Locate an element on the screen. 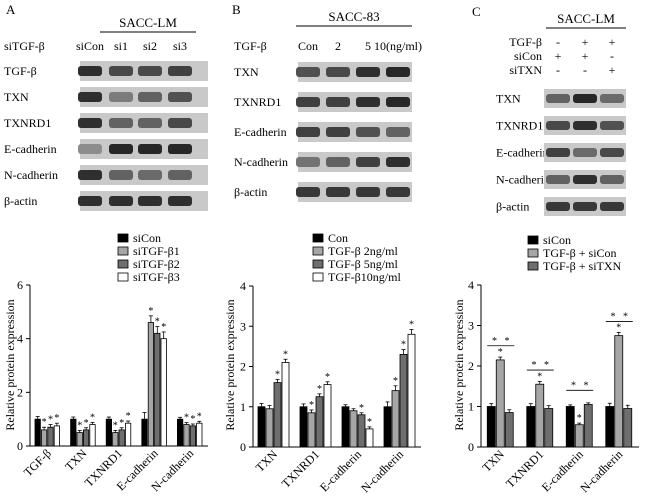  blot-row-label: TXN is located at coordinates (508, 99).